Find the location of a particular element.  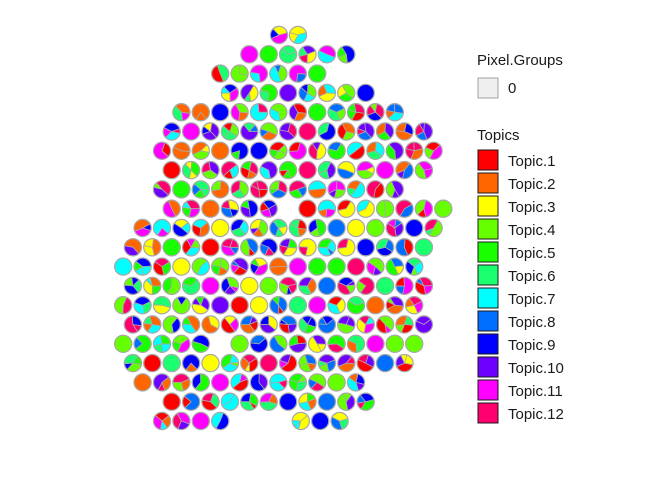

spot-pie-147-outline is located at coordinates (336, 266).